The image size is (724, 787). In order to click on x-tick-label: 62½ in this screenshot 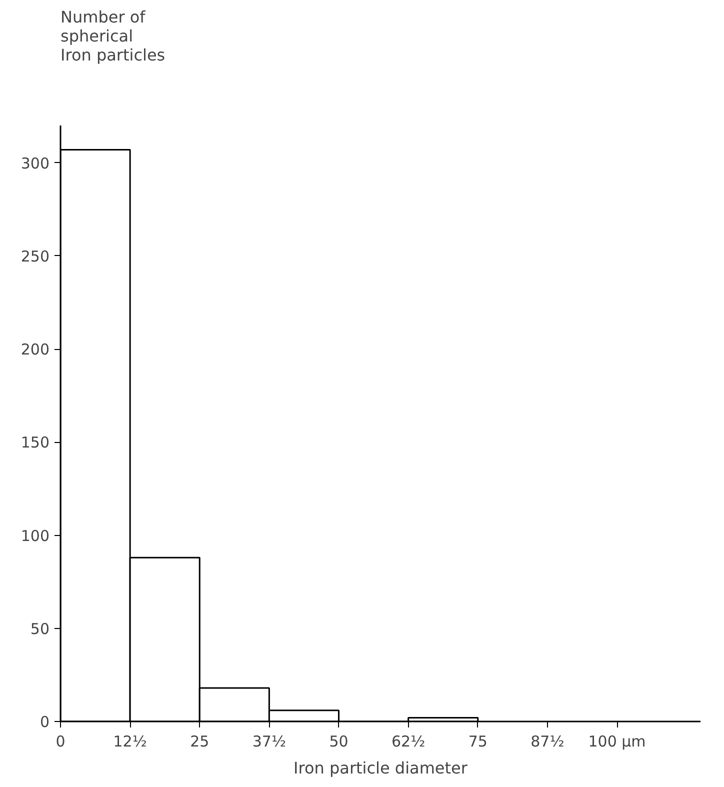, I will do `click(409, 741)`.